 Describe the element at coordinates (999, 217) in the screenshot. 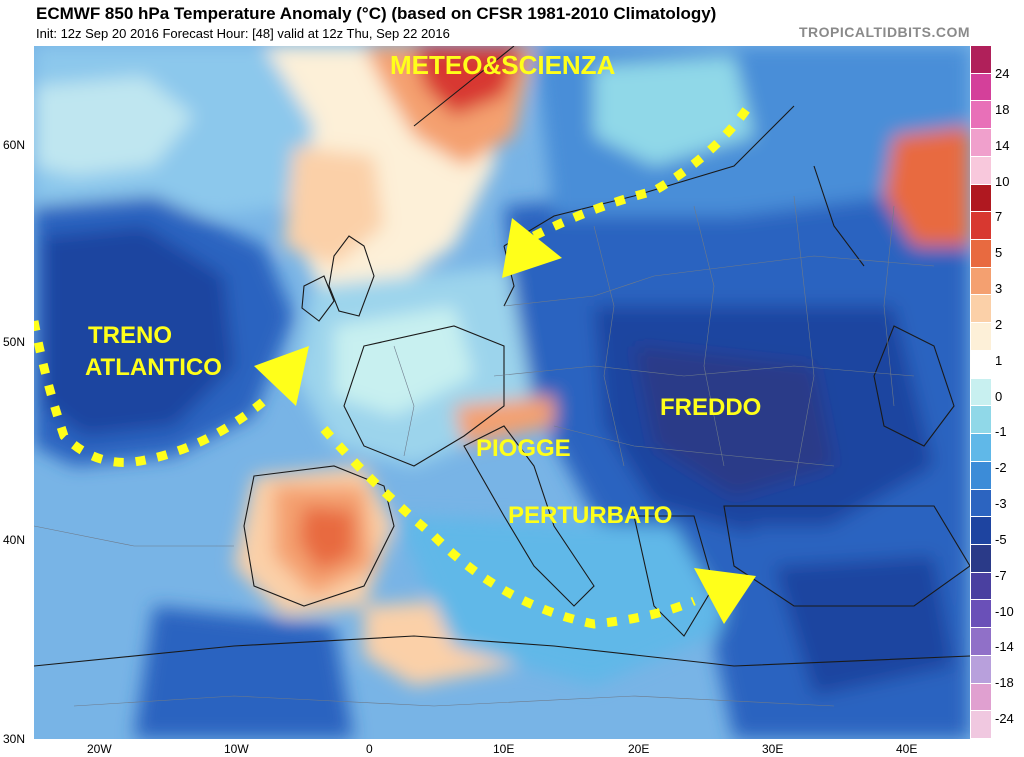

I see `colorbar-tick-label: 7` at that location.